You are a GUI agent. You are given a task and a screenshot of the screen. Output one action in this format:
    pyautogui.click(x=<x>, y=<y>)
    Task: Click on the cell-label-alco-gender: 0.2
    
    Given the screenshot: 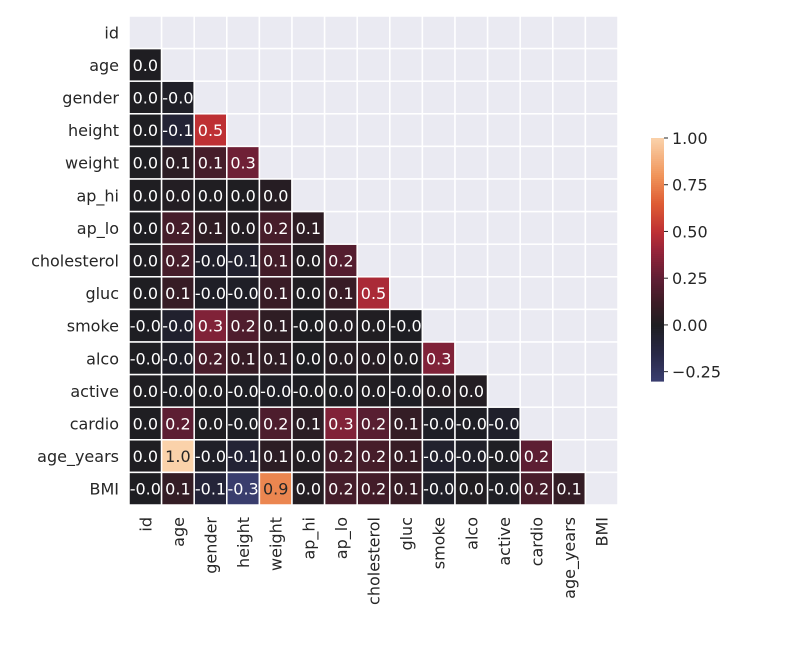 What is the action you would take?
    pyautogui.click(x=210, y=358)
    